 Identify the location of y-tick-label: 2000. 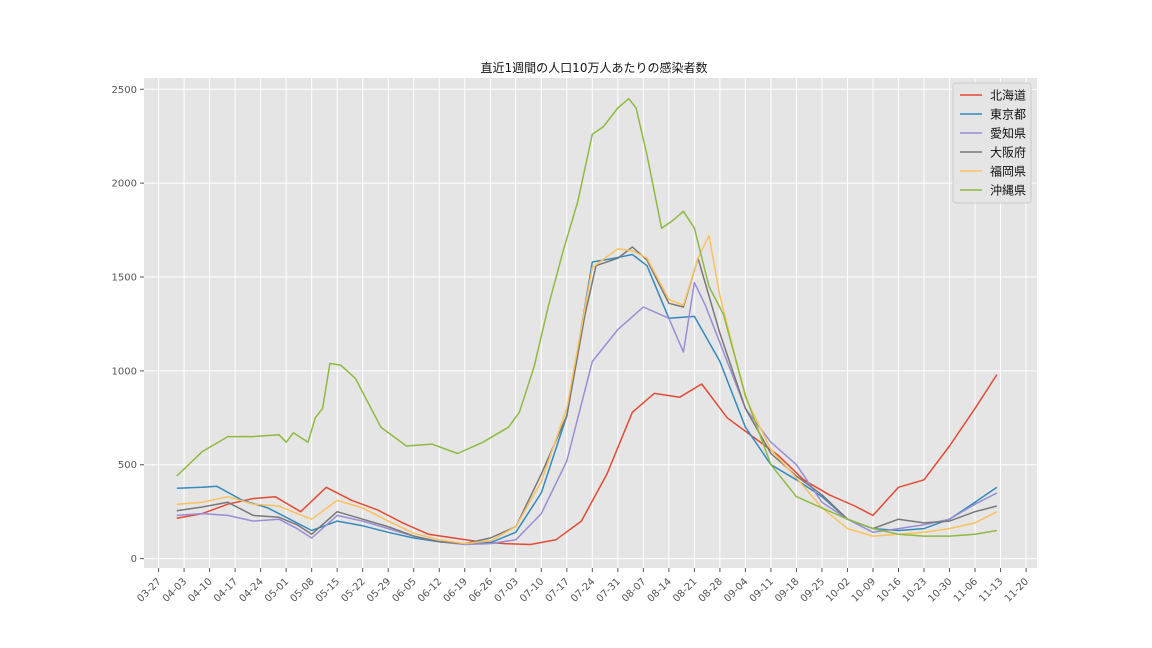
(124, 184).